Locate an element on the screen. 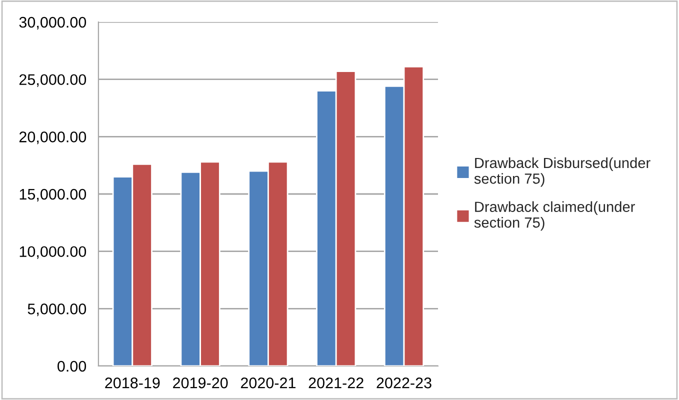 The width and height of the screenshot is (679, 400). y-tick-label: 20,000.00 is located at coordinates (52, 138).